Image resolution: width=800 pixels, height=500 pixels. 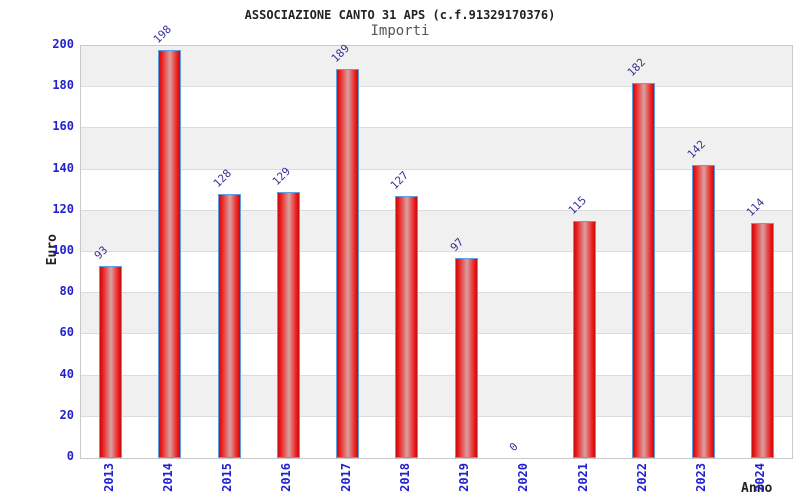 I want to click on y-tick-label-40: 40, so click(x=66, y=373).